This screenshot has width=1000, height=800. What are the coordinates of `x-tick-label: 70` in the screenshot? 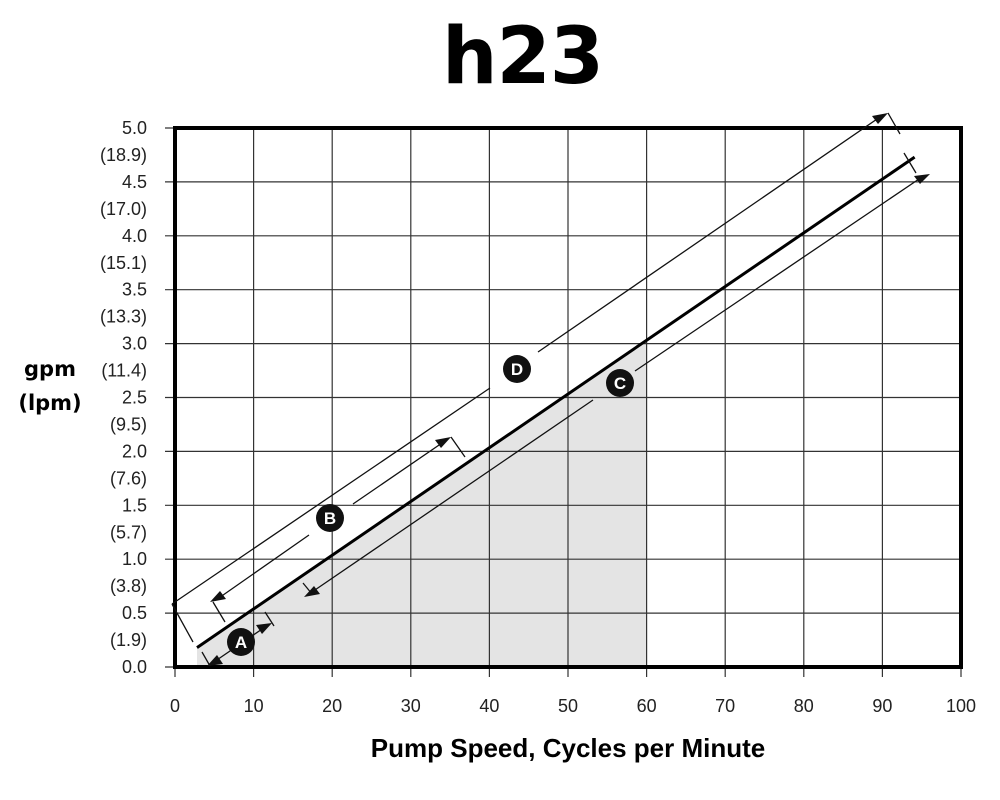 It's located at (725, 706).